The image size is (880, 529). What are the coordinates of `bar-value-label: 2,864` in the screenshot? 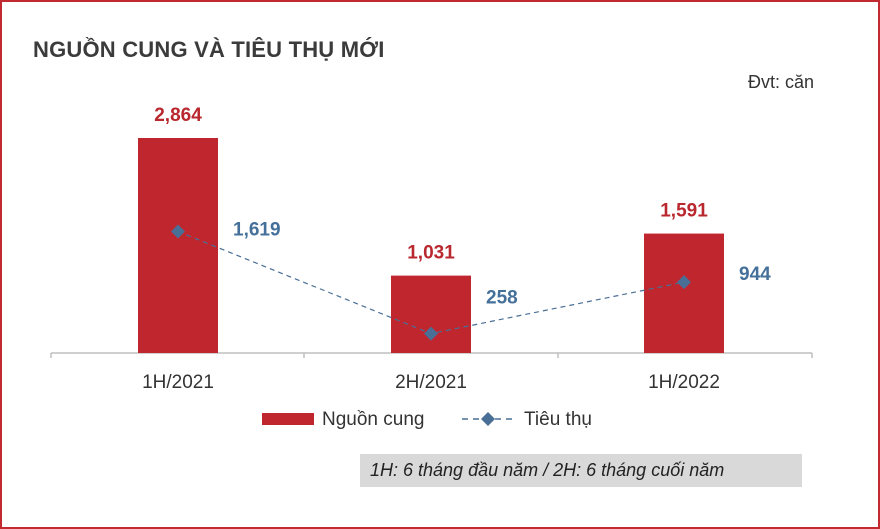 It's located at (178, 115).